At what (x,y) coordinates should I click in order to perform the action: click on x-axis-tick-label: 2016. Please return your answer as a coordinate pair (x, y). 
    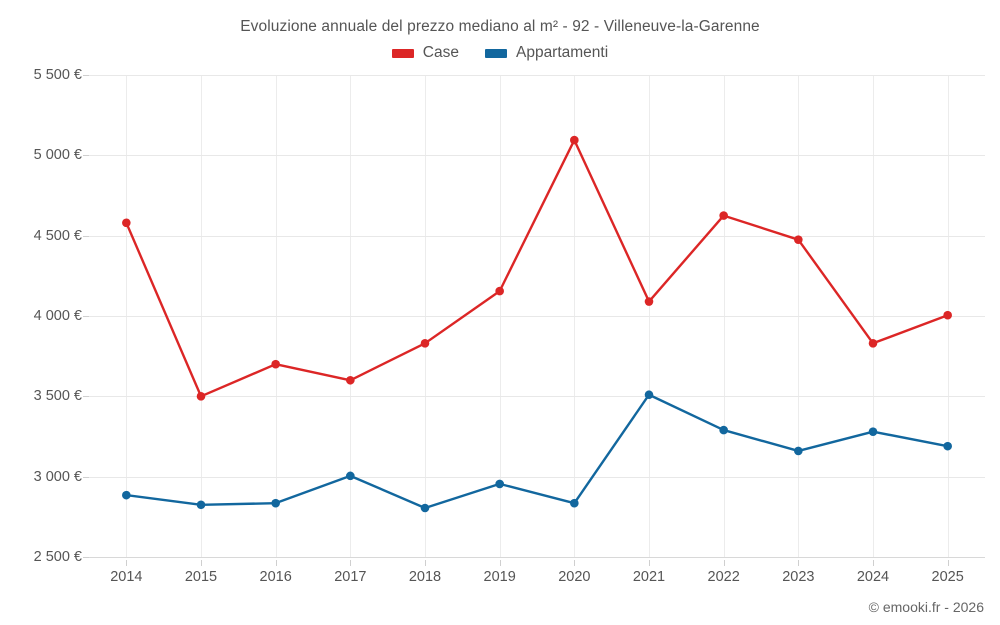
    Looking at the image, I should click on (275, 577).